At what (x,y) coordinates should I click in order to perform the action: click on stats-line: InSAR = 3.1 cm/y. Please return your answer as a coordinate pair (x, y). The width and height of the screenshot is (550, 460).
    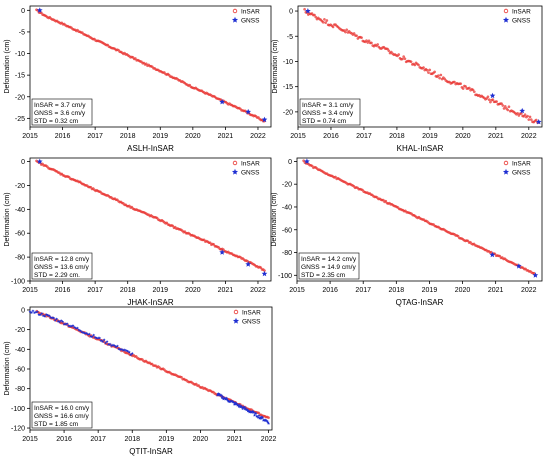
    Looking at the image, I should click on (328, 105).